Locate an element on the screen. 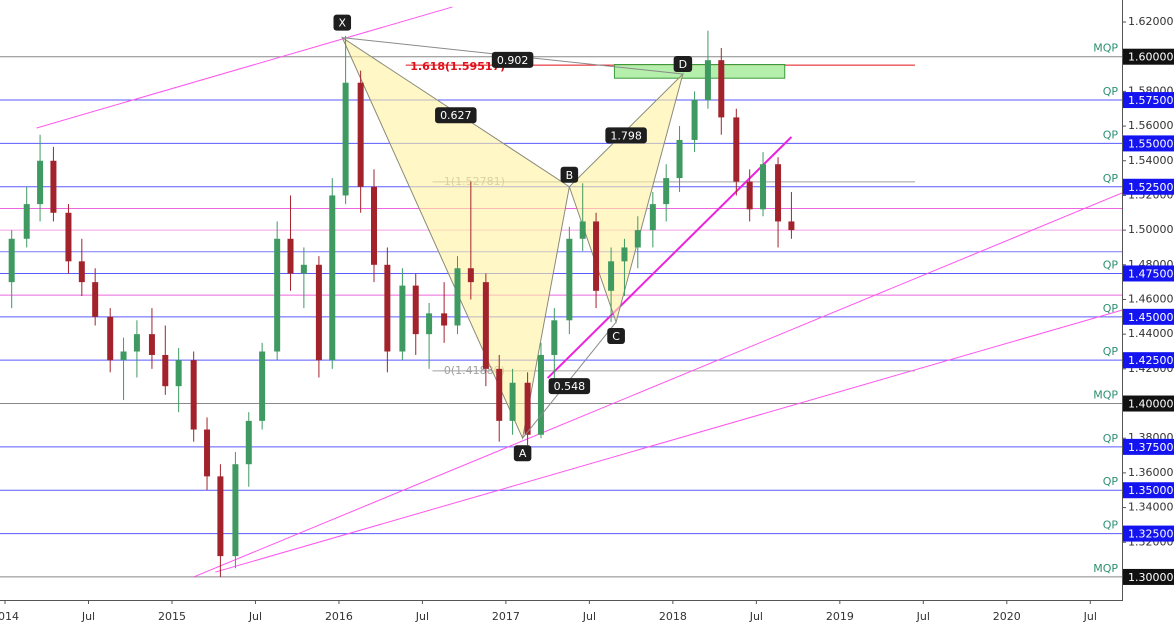  target-zone is located at coordinates (699, 71).